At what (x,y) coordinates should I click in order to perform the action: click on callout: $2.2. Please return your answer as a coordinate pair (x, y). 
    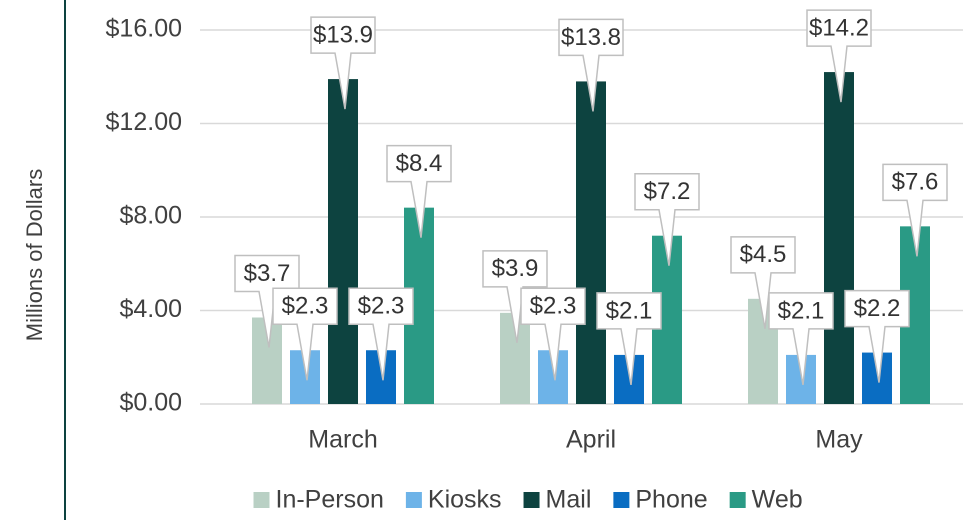
    Looking at the image, I should click on (877, 336).